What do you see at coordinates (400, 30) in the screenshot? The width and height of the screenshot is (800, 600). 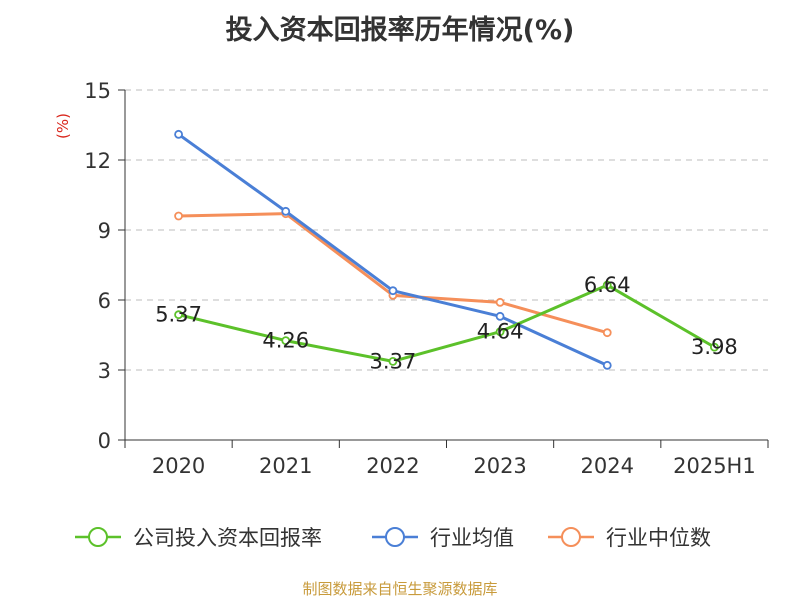 I see `chart-title: 投入资本回报率历年情况(%)` at bounding box center [400, 30].